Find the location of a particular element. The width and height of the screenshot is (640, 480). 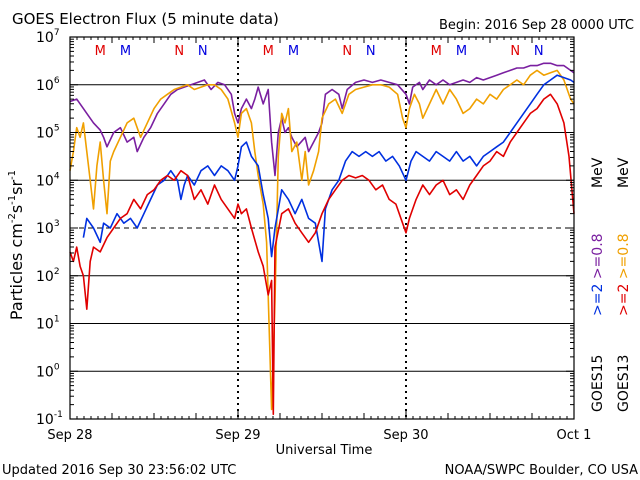

y-tick-exponent: 5 is located at coordinates (57, 129).